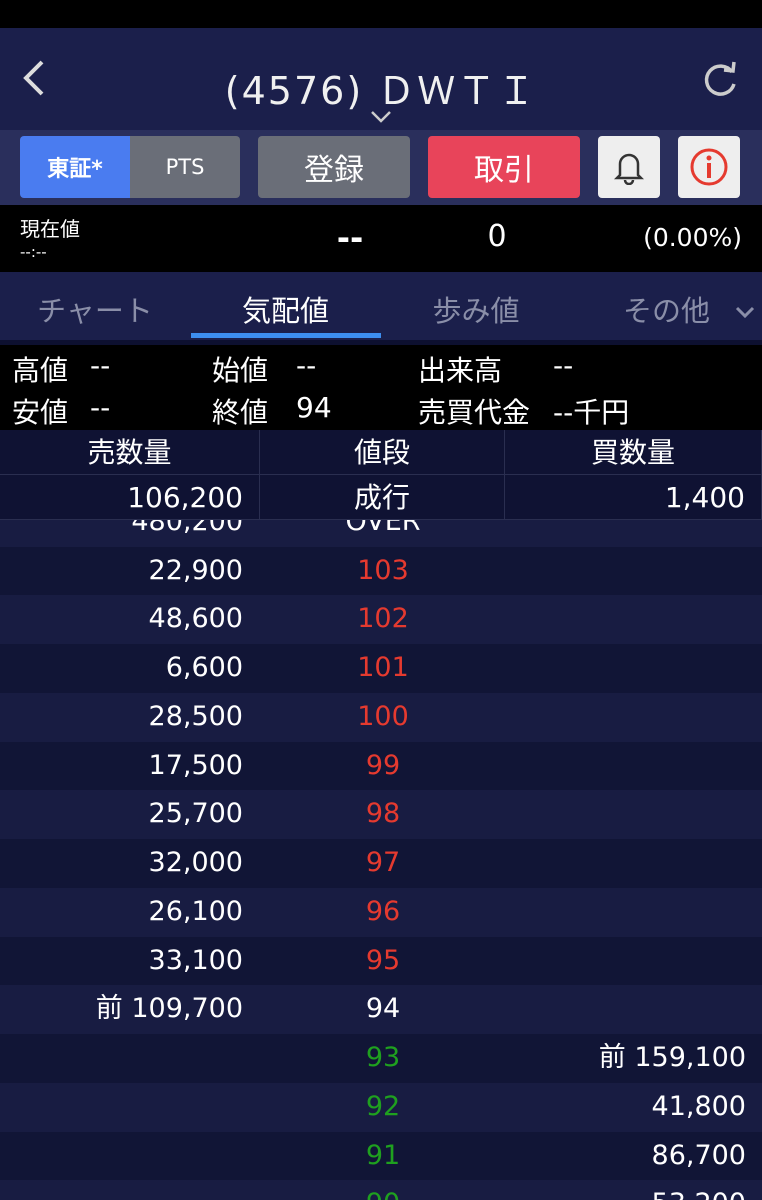  I want to click on board-row: 90 53,200, so click(381, 1190).